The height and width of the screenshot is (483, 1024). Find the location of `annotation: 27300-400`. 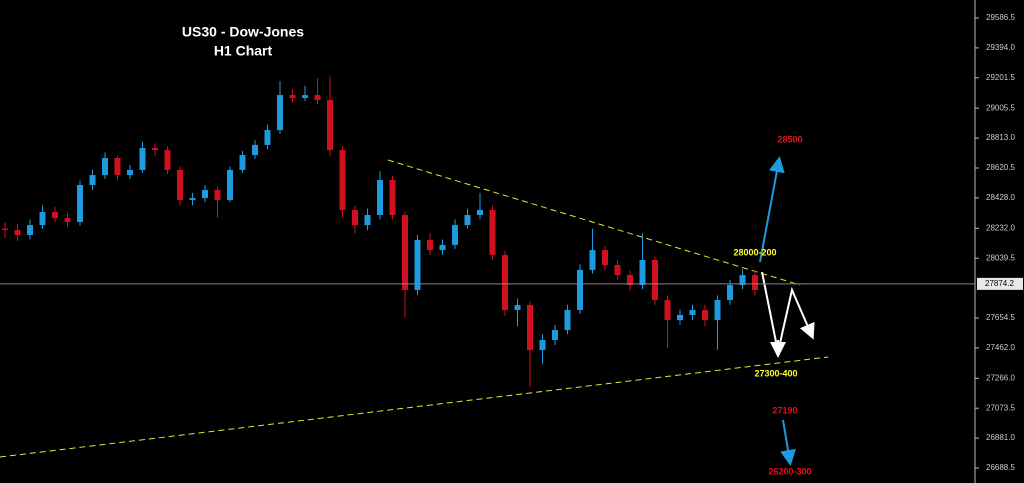

annotation: 27300-400 is located at coordinates (775, 373).